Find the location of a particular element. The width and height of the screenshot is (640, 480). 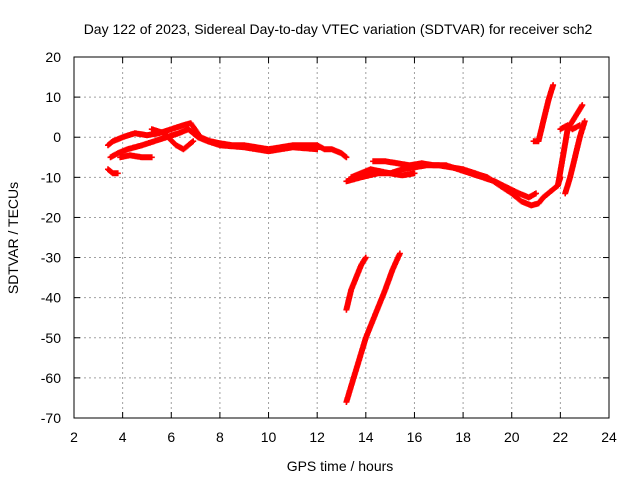

x-axis-label: GPS time / hours is located at coordinates (340, 466).